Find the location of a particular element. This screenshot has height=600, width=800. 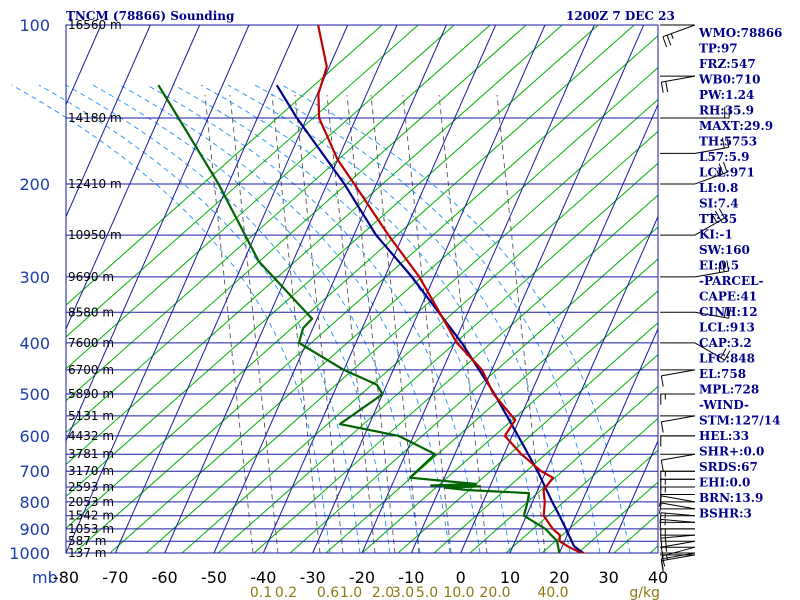

height-label: 5131 m is located at coordinates (91, 416).